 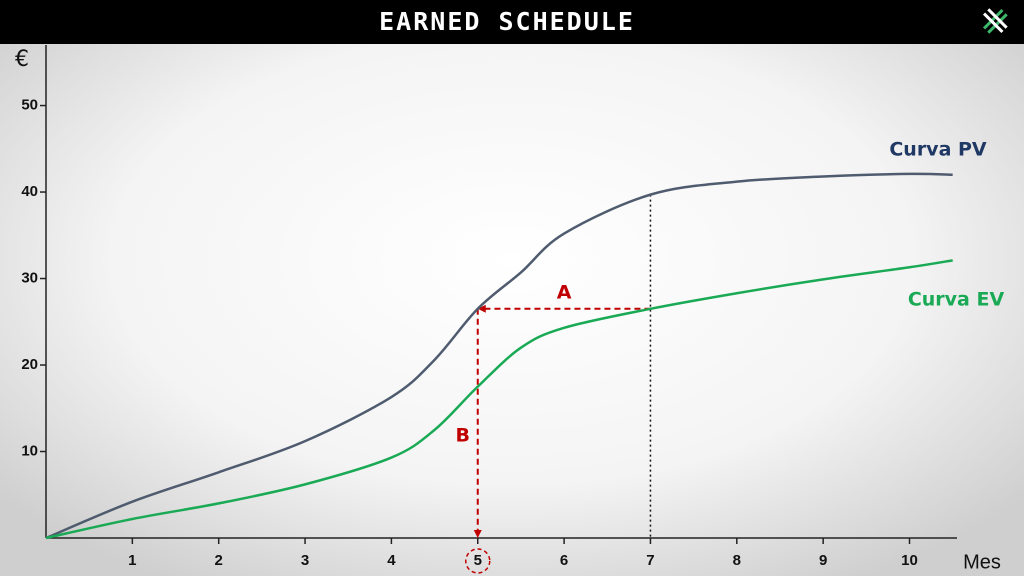 I want to click on x-tick-label: 5, so click(x=478, y=560).